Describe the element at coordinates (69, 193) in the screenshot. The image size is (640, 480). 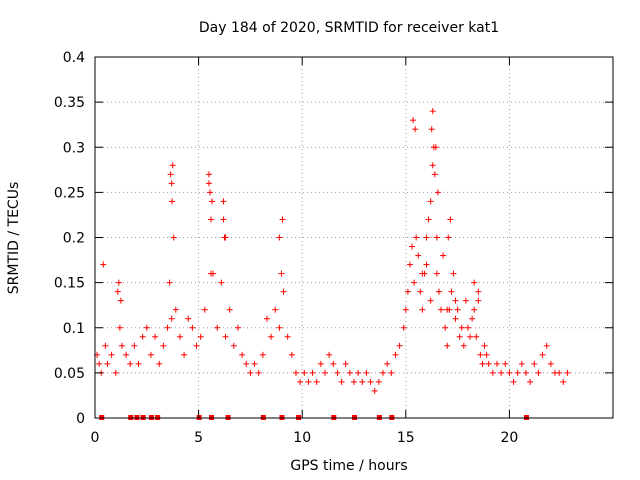
I see `y-tick-label: 0.25` at that location.